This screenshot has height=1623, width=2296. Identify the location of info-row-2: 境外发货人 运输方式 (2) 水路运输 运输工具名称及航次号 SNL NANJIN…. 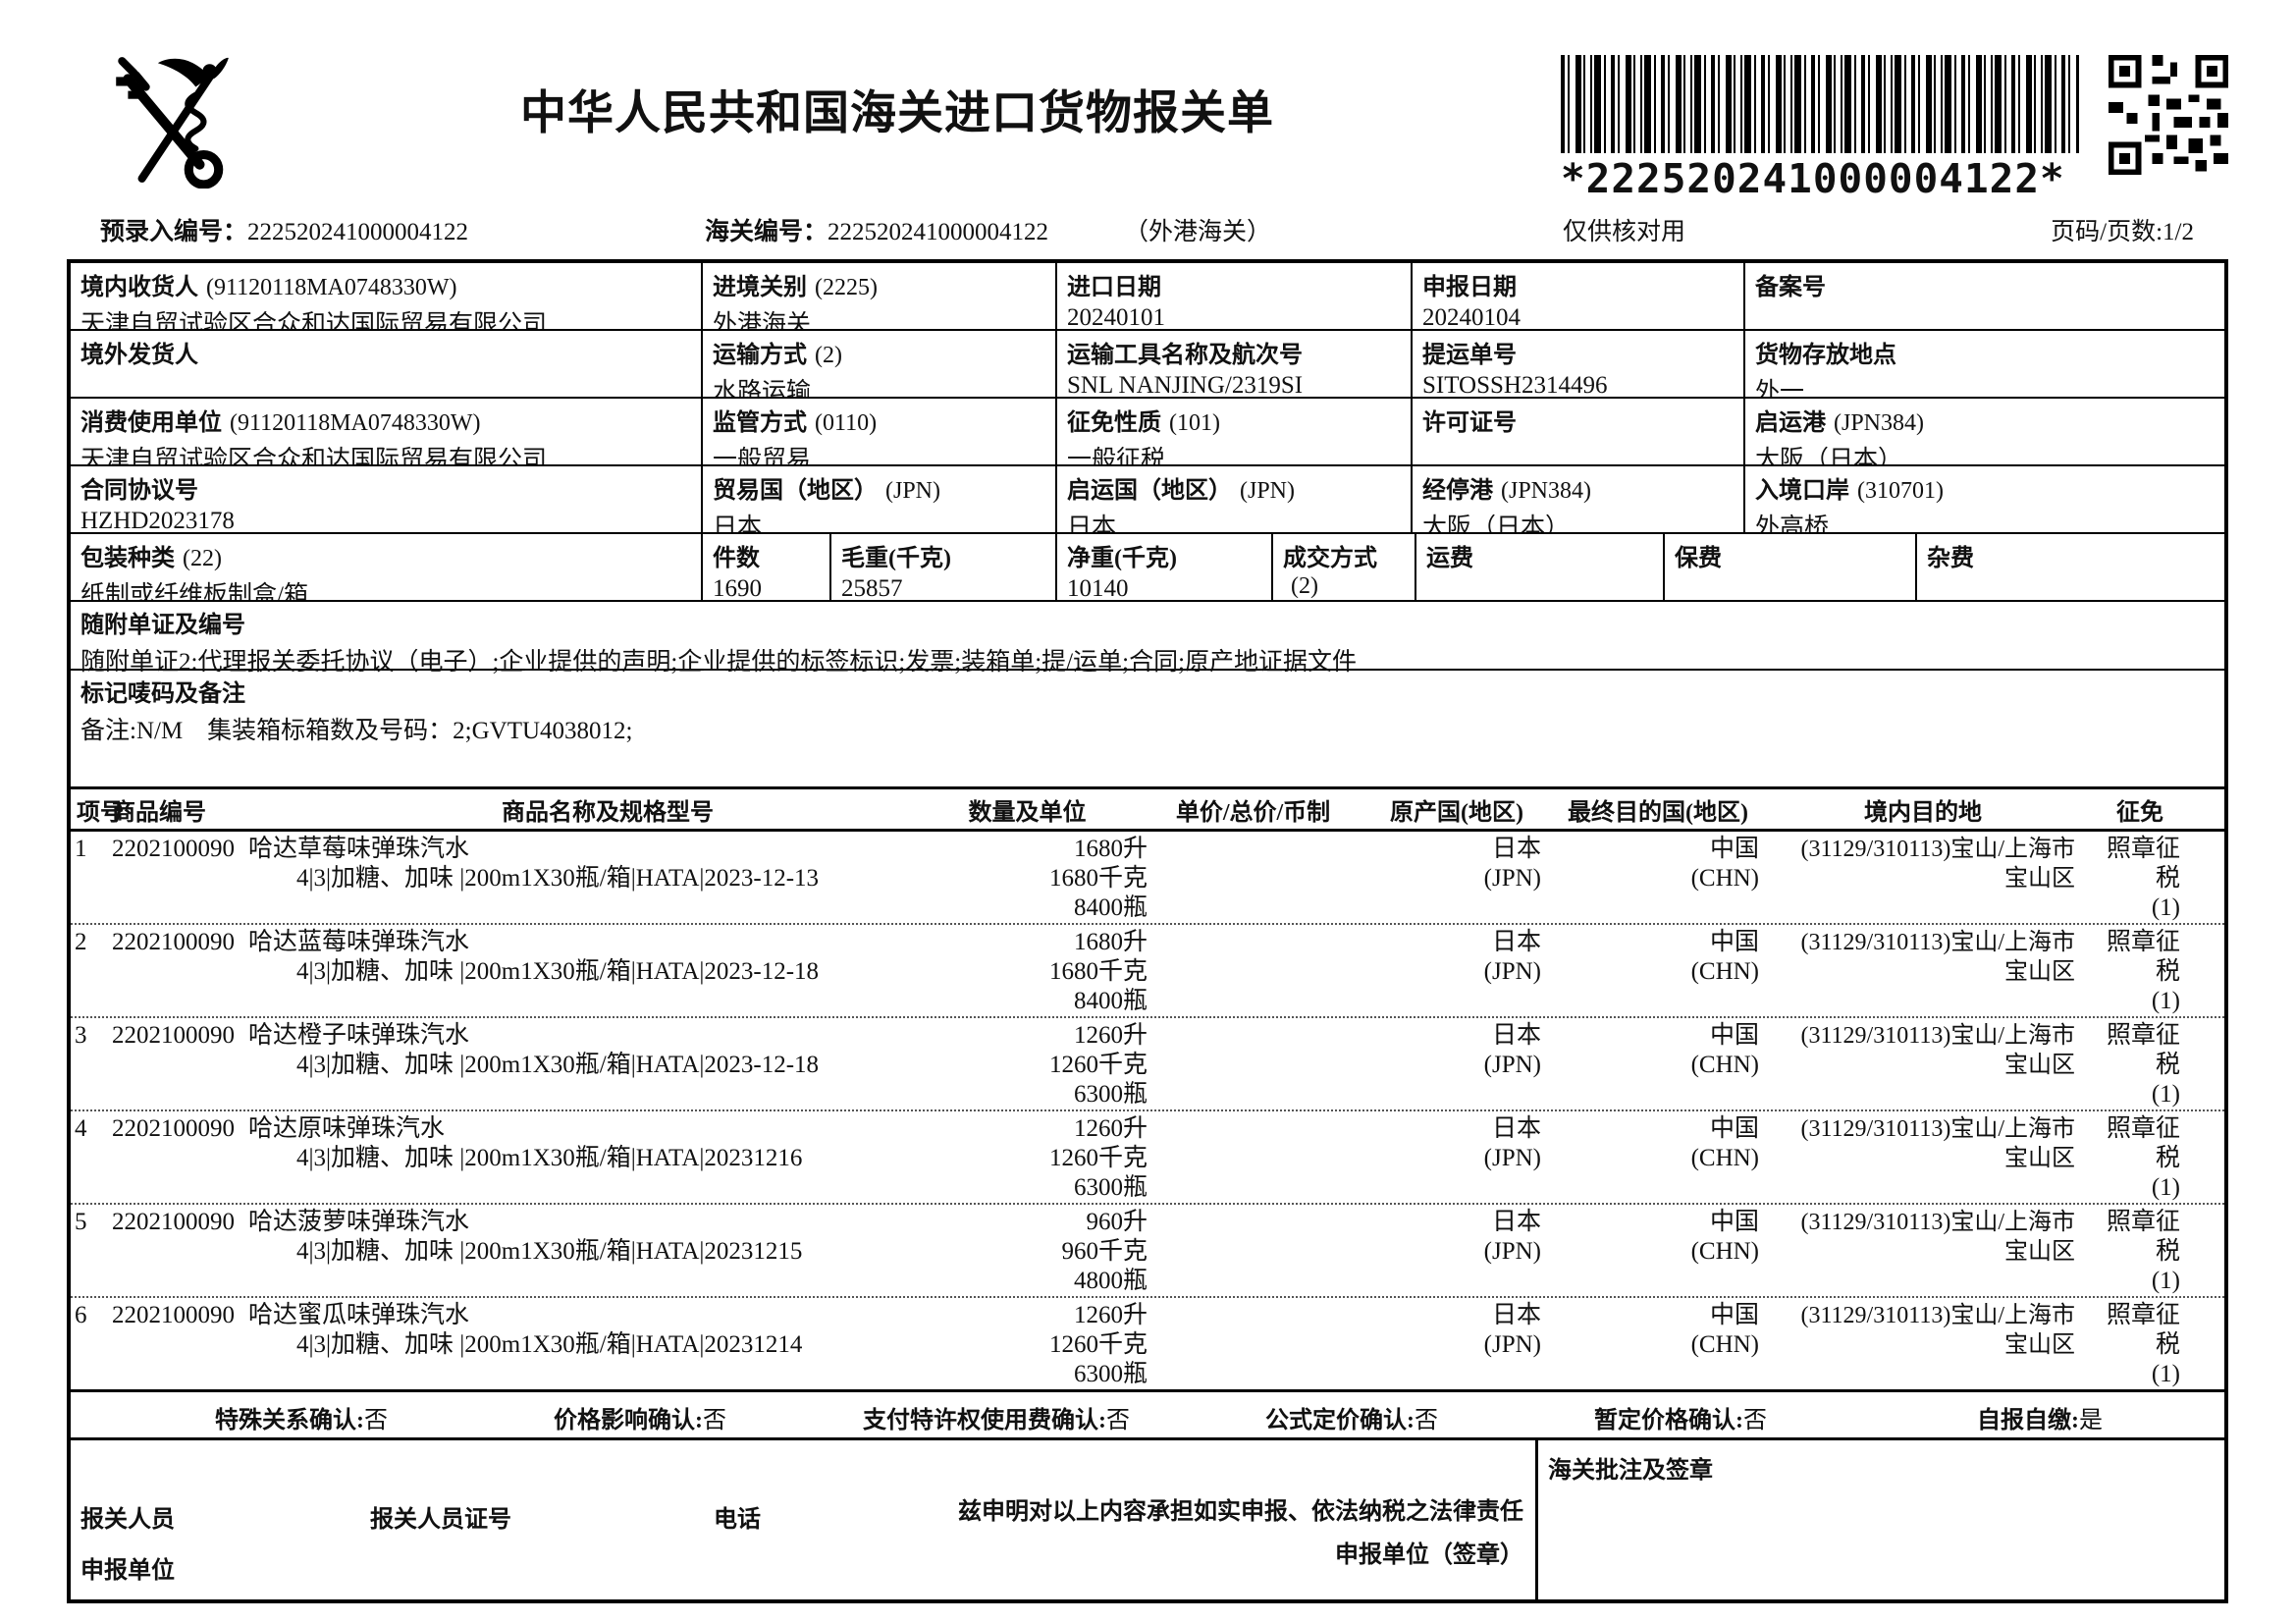
(1147, 365).